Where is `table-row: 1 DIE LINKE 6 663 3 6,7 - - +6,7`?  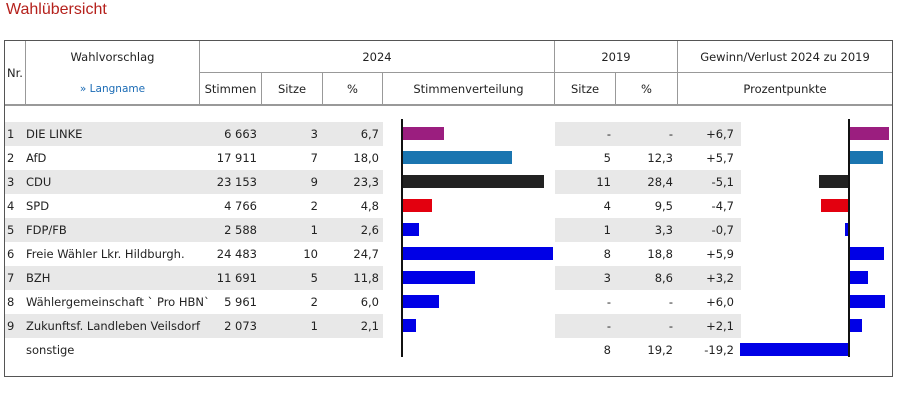 table-row: 1 DIE LINKE 6 663 3 6,7 - - +6,7 is located at coordinates (448, 134).